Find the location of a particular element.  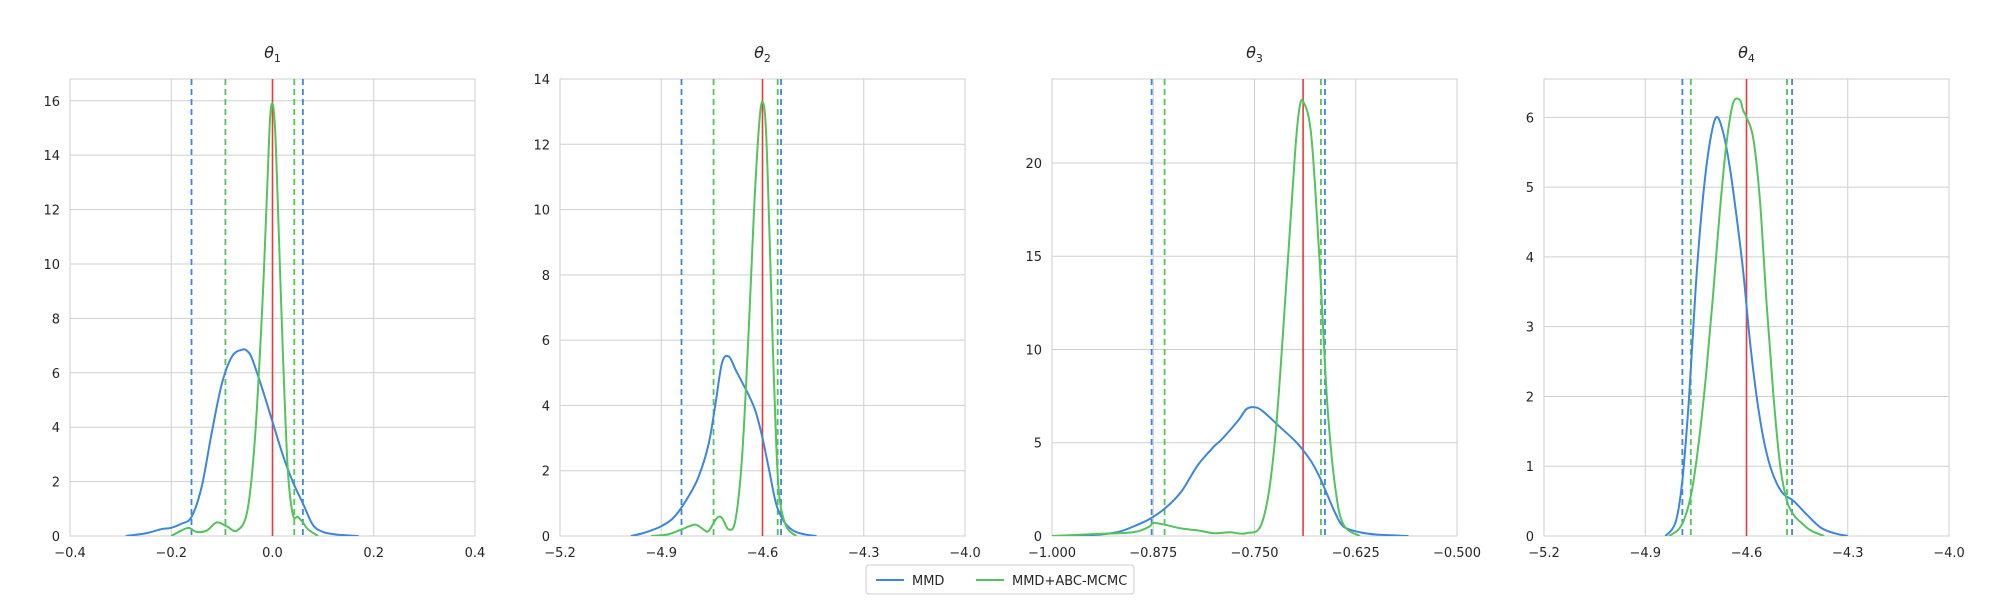

panel-title: θ3 is located at coordinates (1254, 54).